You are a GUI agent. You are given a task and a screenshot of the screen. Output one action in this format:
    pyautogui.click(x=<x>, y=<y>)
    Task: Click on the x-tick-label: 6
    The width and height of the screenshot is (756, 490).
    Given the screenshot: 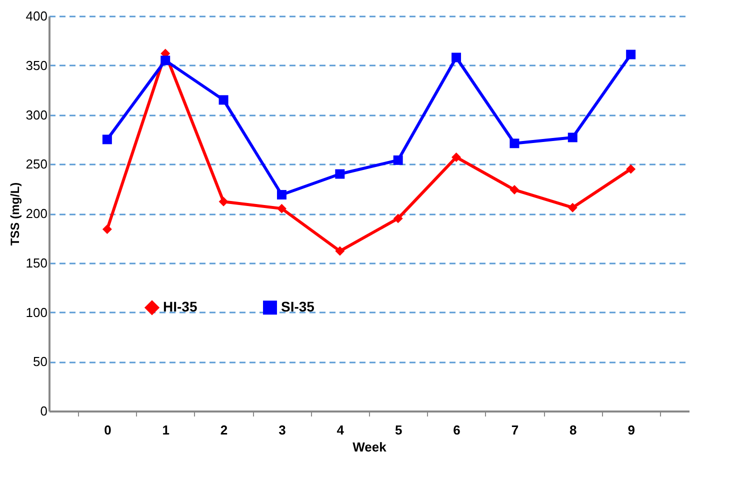 What is the action you would take?
    pyautogui.click(x=456, y=430)
    